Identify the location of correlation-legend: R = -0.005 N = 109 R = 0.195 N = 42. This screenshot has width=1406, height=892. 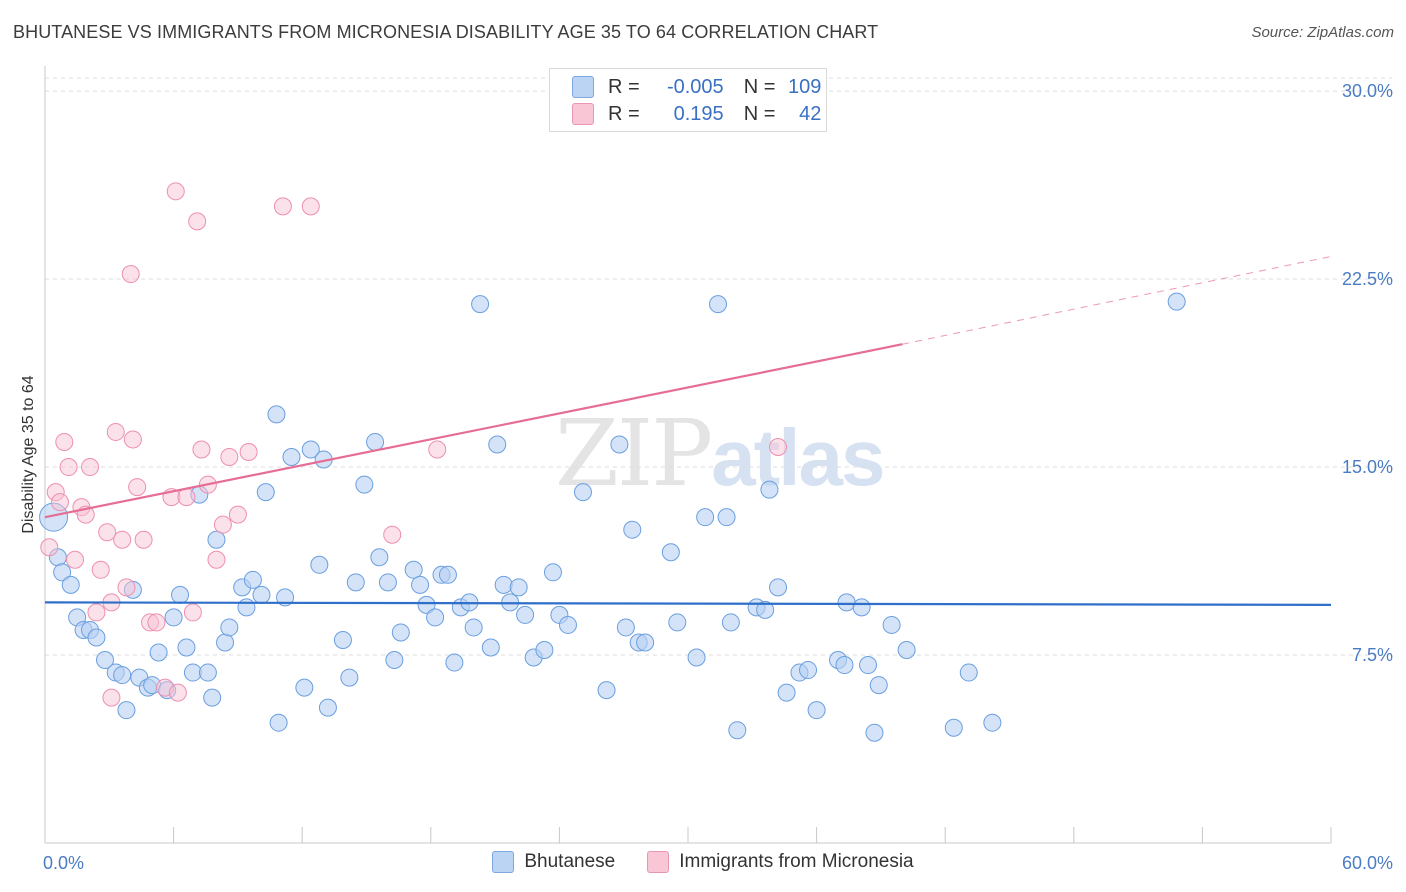
(688, 100).